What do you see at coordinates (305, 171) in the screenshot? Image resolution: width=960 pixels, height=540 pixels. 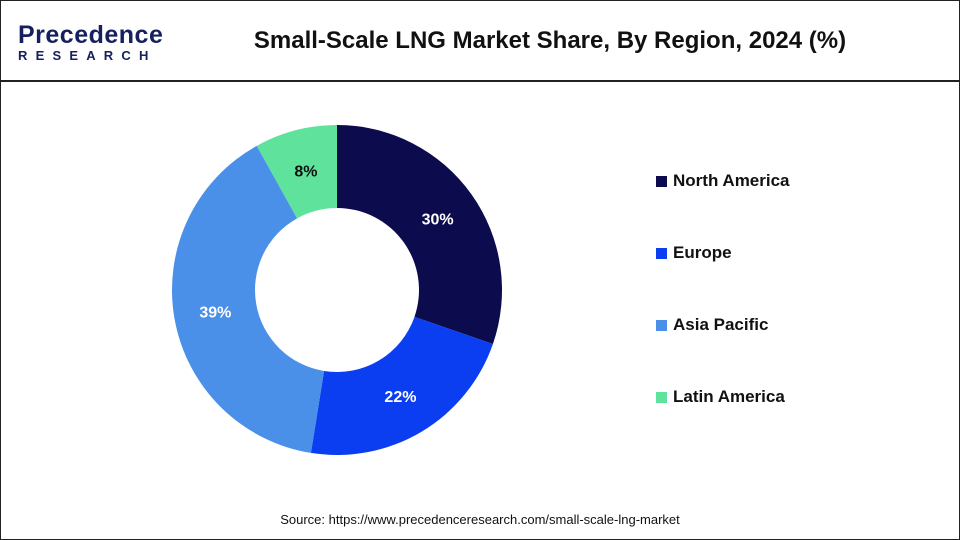 I see `data-label: 8%` at bounding box center [305, 171].